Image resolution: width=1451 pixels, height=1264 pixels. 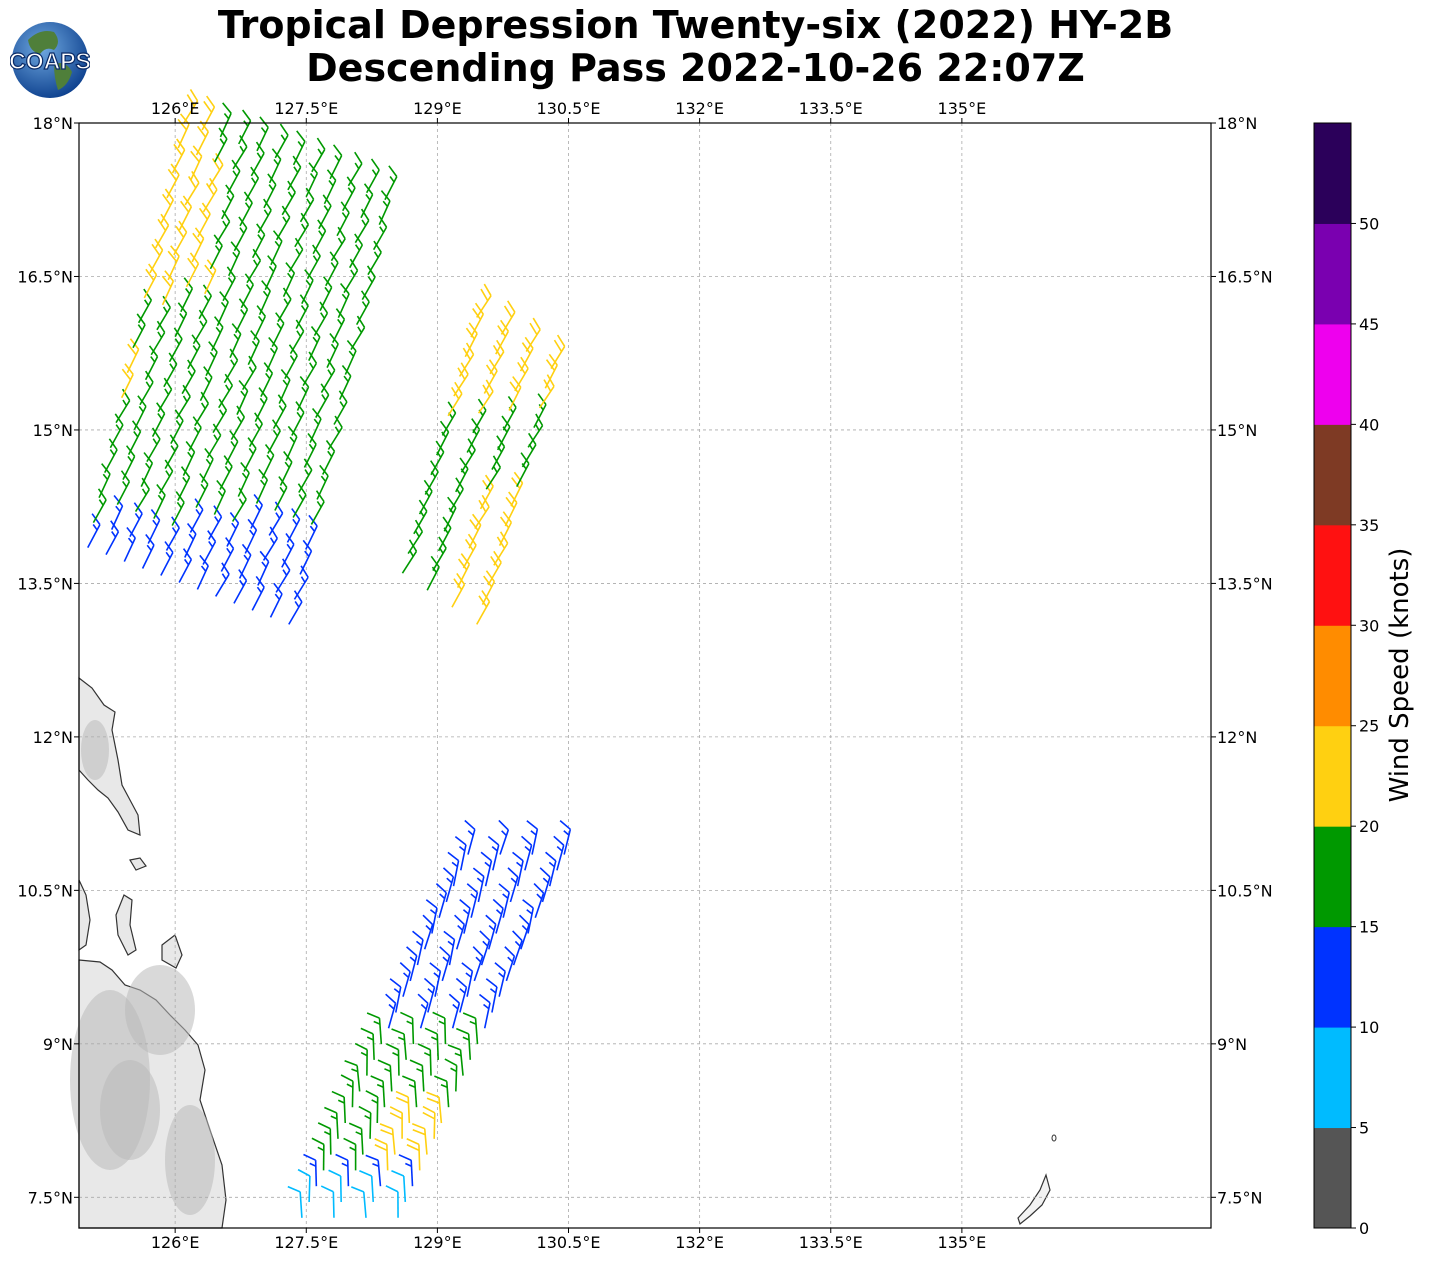 I want to click on lat-tick-label-left: 18°N, so click(x=53, y=123).